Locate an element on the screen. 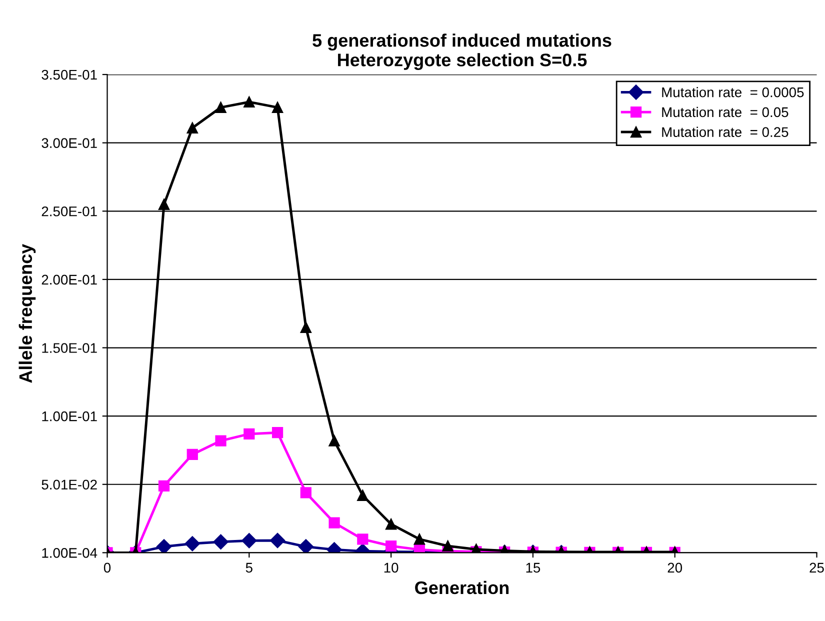 The height and width of the screenshot is (621, 825). legend-label: Mutation rate = 0.0005 is located at coordinates (733, 92).